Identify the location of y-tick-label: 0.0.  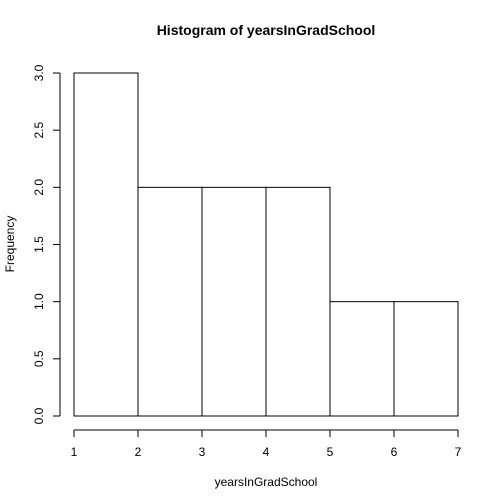
(39, 415).